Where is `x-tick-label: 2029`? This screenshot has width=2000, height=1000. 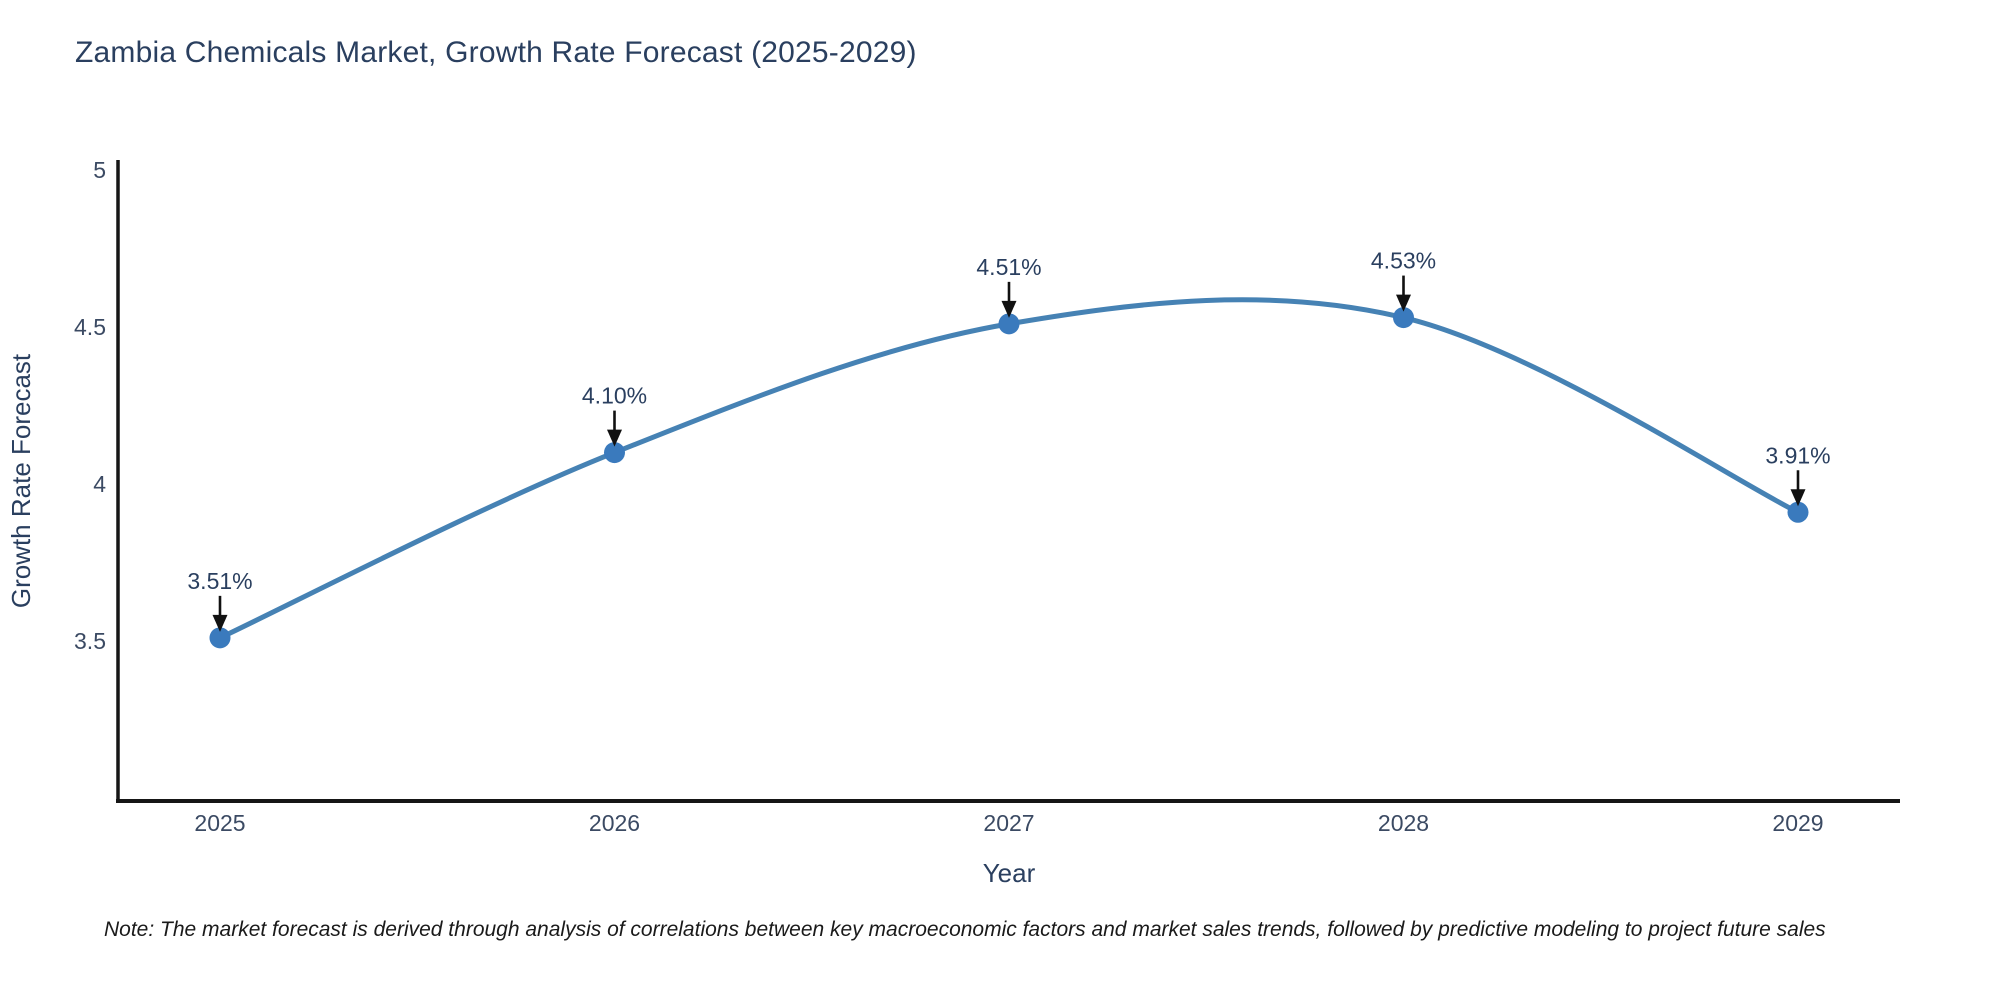 x-tick-label: 2029 is located at coordinates (1797, 823).